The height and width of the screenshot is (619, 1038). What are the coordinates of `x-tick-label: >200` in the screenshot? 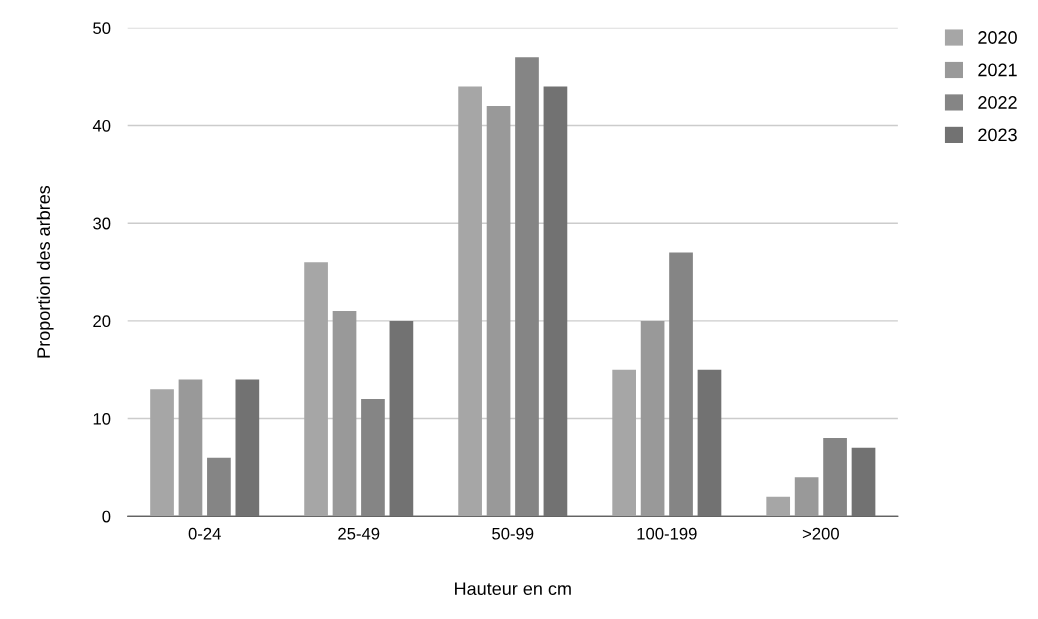 It's located at (820, 533).